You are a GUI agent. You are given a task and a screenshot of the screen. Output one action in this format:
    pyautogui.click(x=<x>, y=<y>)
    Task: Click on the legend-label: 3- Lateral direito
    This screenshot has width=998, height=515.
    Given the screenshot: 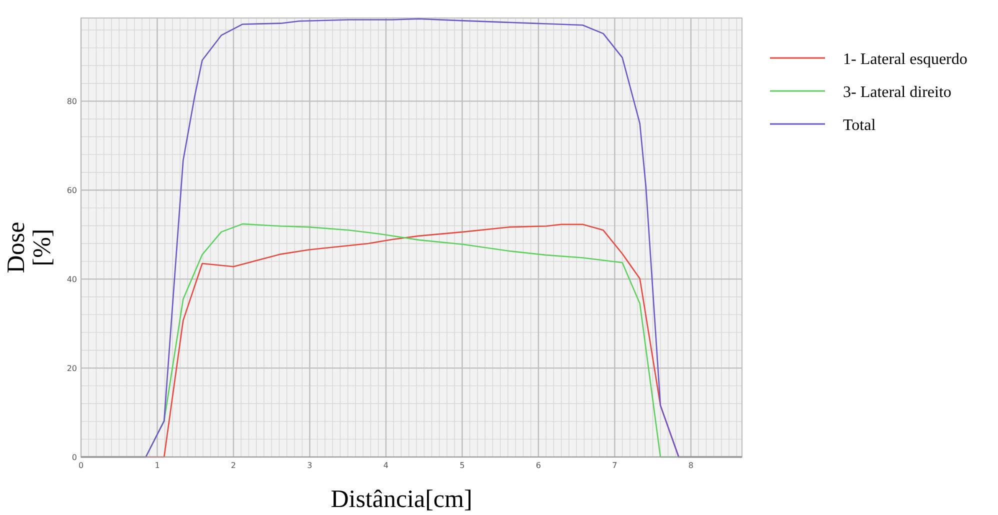 What is the action you would take?
    pyautogui.click(x=897, y=92)
    